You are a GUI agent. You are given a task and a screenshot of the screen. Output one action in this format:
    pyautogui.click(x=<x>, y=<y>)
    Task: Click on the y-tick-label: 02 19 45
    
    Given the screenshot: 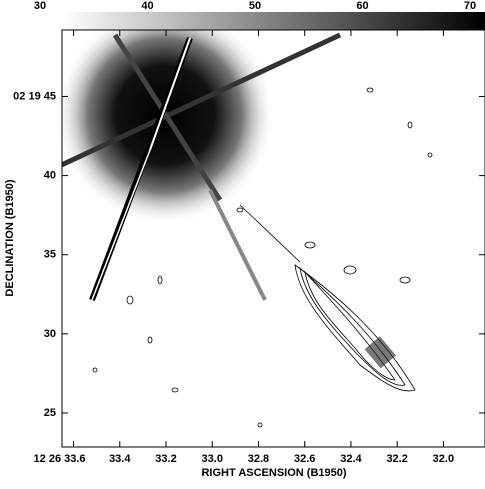 What is the action you would take?
    pyautogui.click(x=34, y=96)
    